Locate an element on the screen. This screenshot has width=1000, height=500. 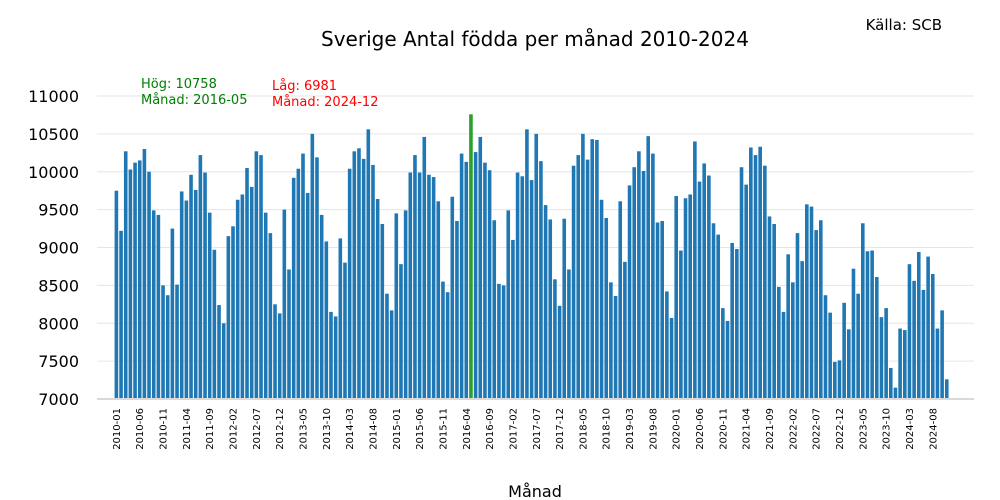
y-tick-label: 11000 is located at coordinates (53, 96).